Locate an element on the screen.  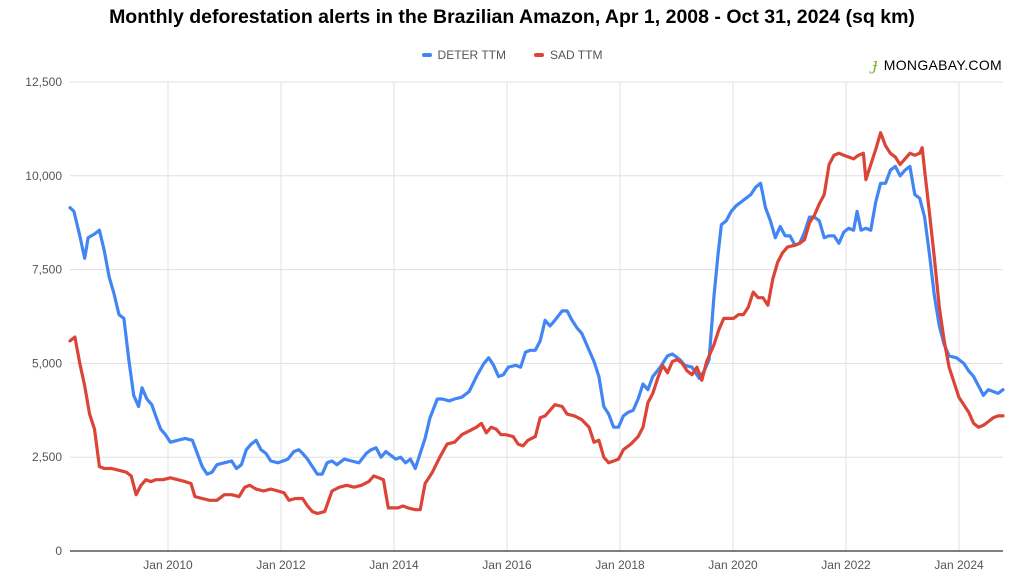
brand-text: MONGABAY.COM is located at coordinates (942, 65).